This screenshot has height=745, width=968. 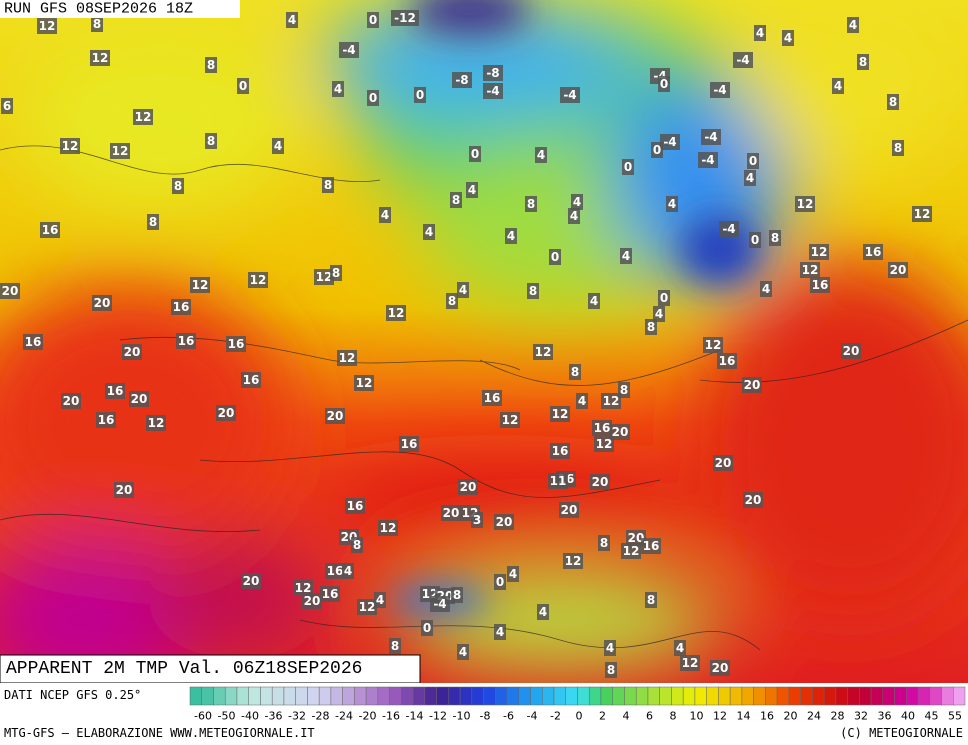 I want to click on colorbar-tick-label: 28, so click(x=838, y=716).